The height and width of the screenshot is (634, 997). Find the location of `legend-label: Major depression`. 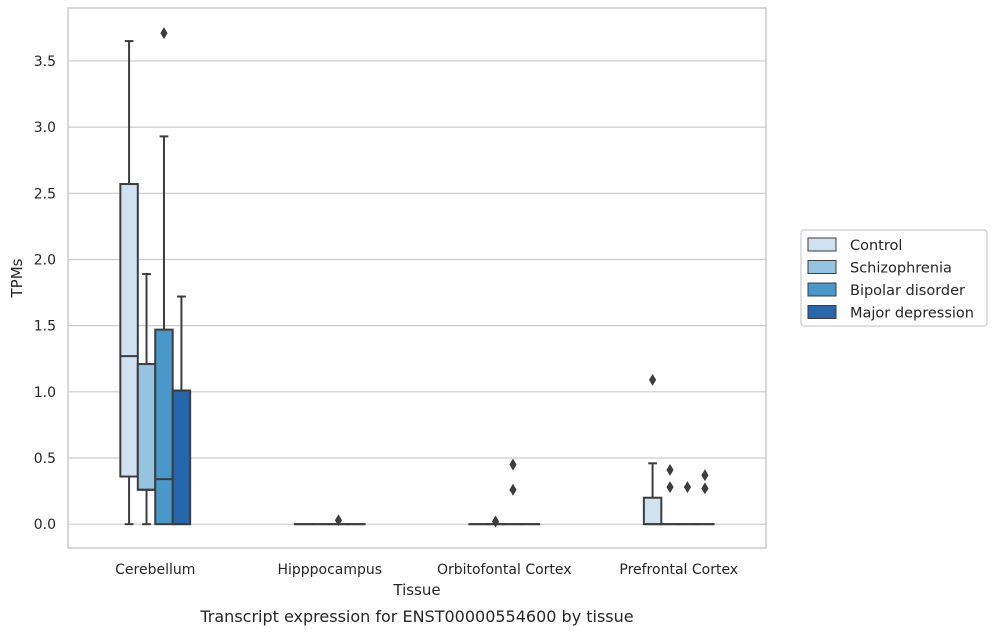

legend-label: Major depression is located at coordinates (912, 314).